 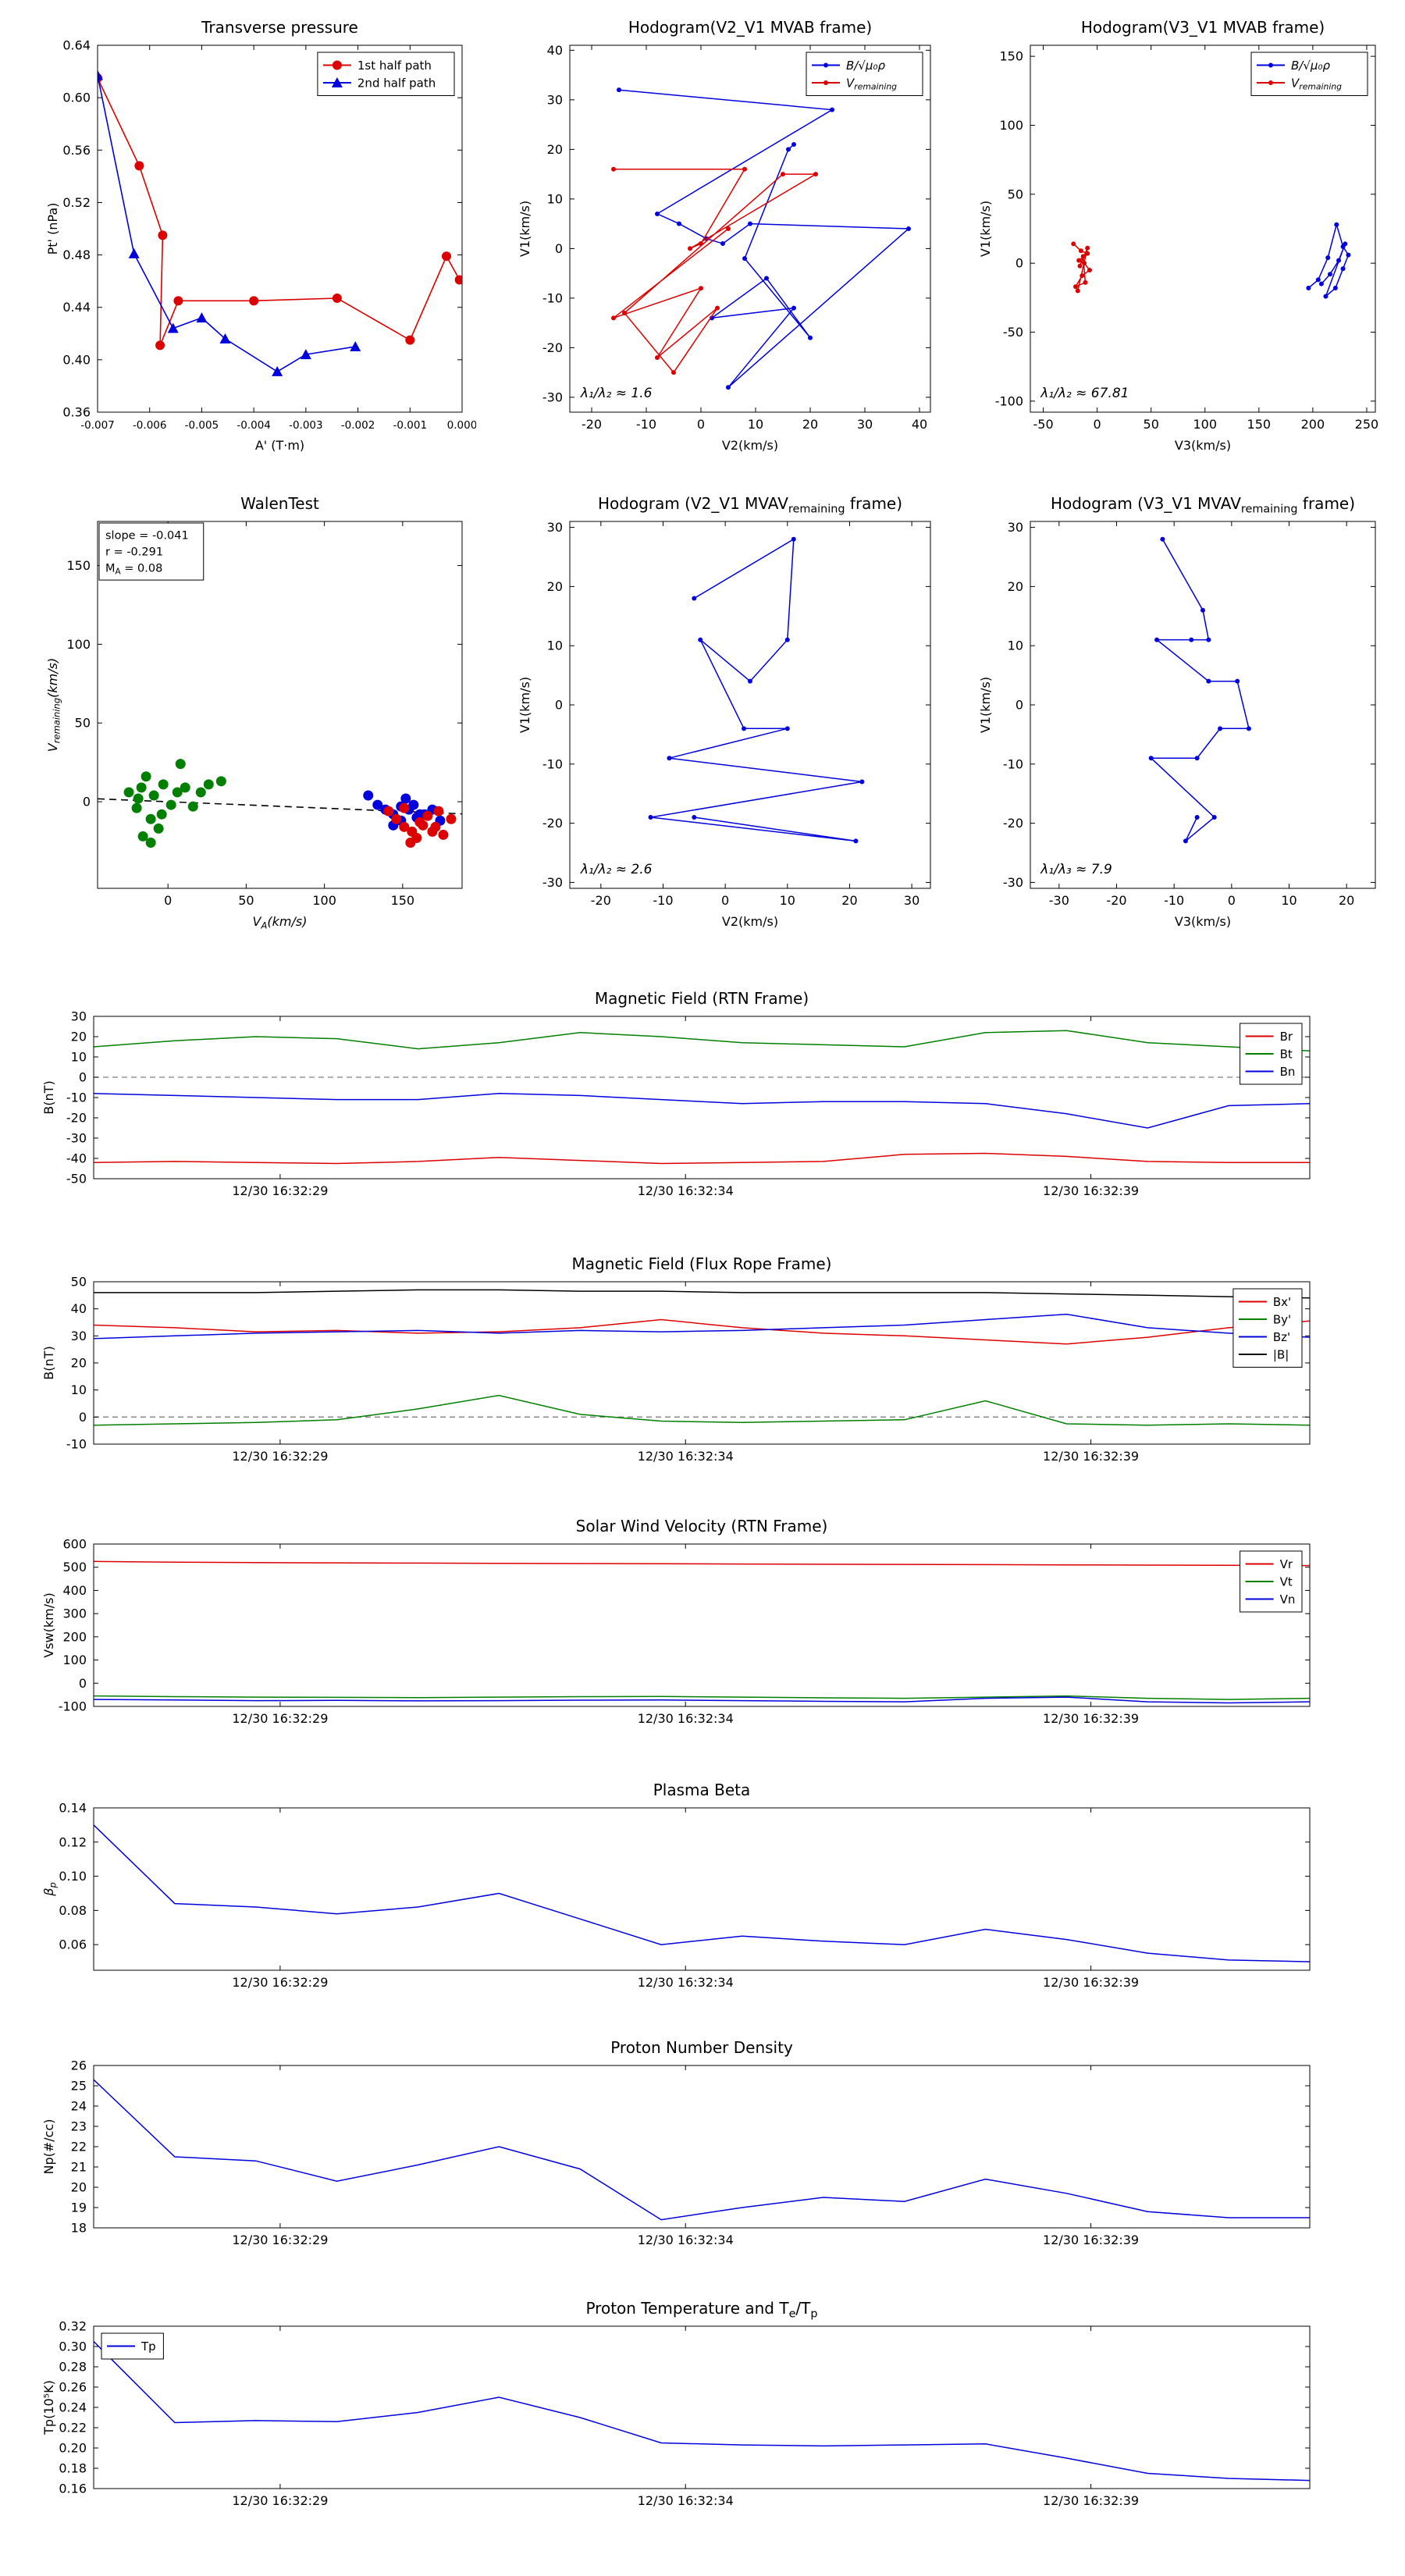 I want to click on svg-text: -0.007, so click(x=98, y=425).